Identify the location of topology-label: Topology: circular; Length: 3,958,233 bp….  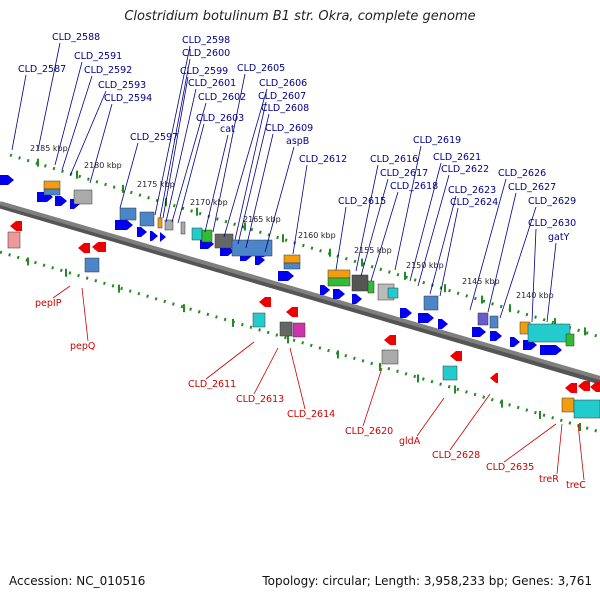
(427, 581).